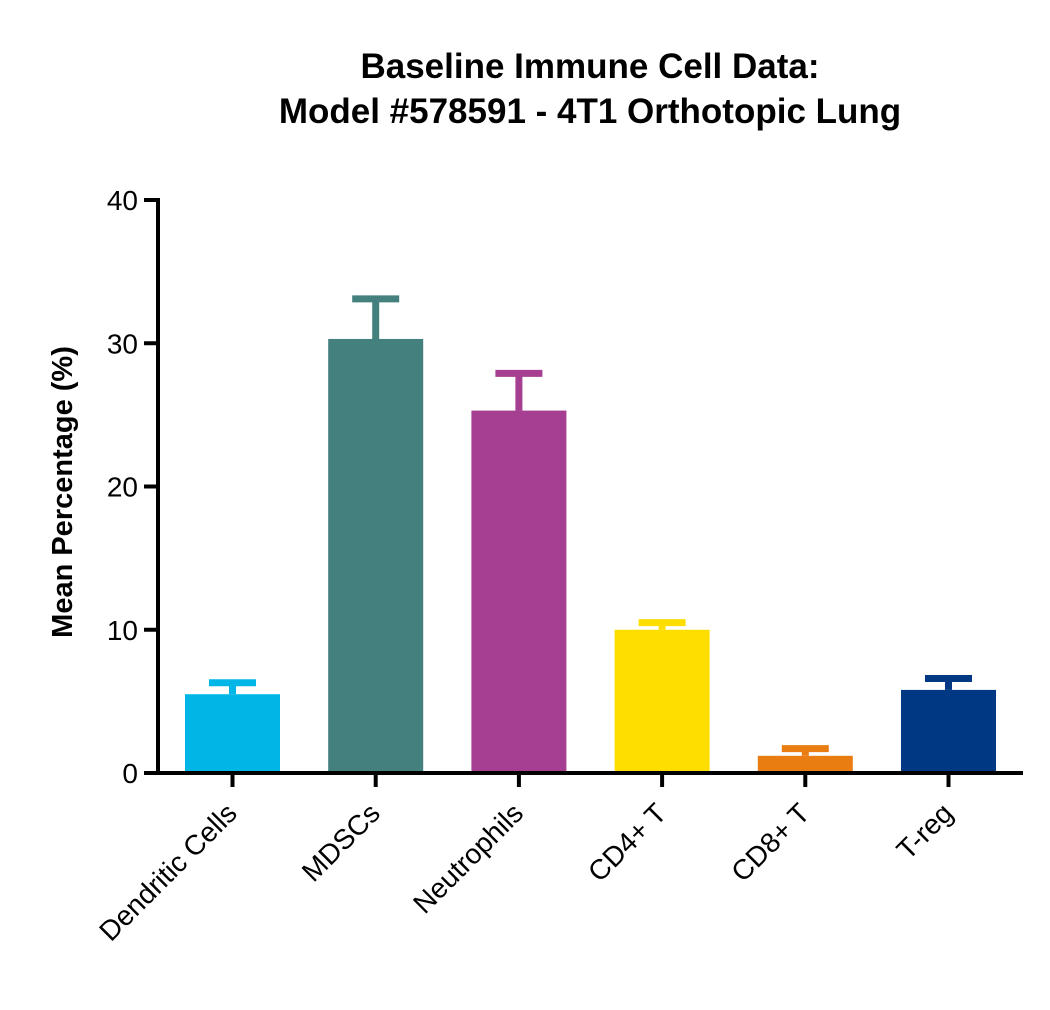 This screenshot has width=1050, height=1010. What do you see at coordinates (468, 858) in the screenshot?
I see `x-tick-label-2: Neutrophils` at bounding box center [468, 858].